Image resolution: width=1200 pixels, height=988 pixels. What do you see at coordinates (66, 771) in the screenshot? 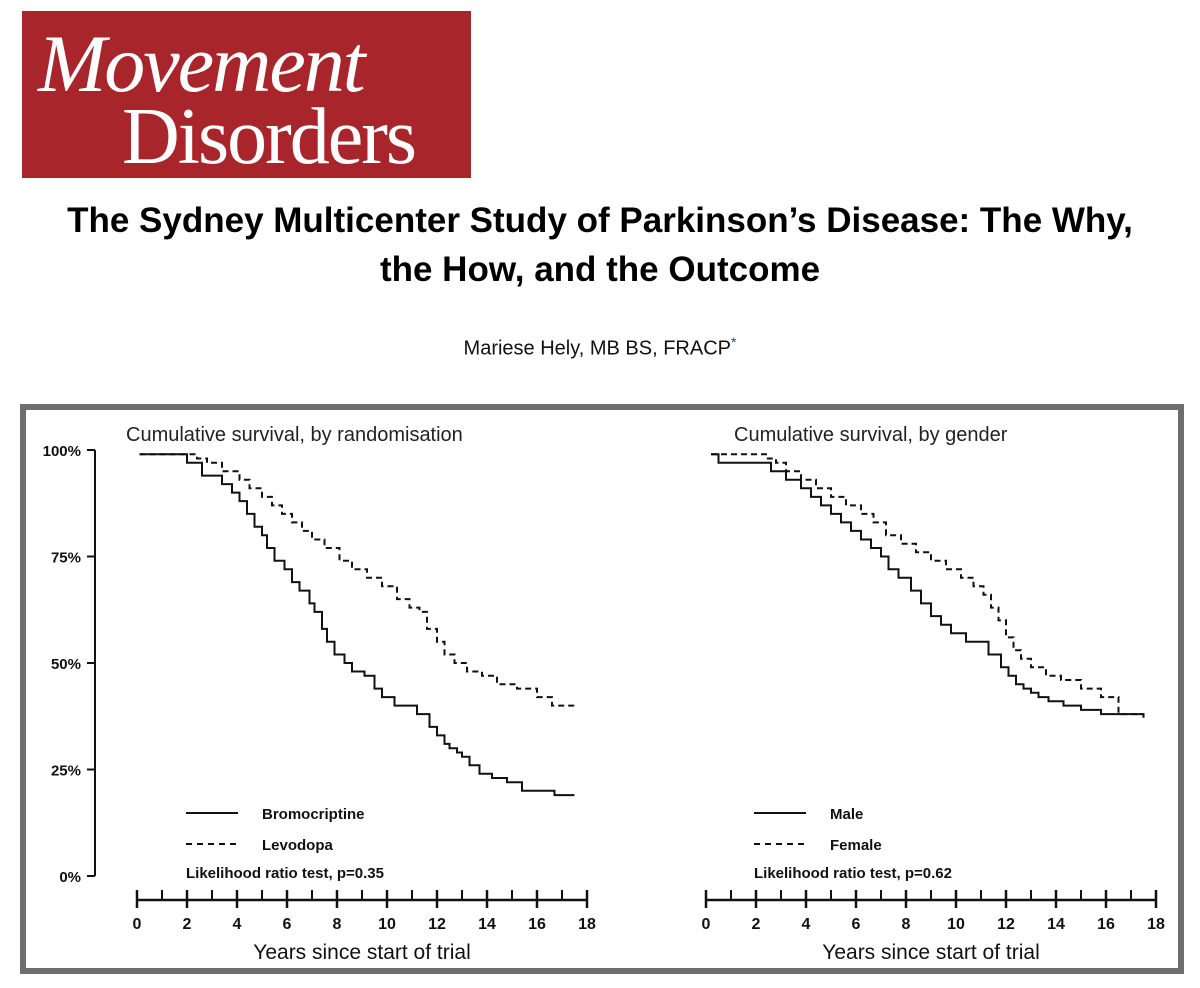
I see `y-tick-label-25: 25%` at bounding box center [66, 771].